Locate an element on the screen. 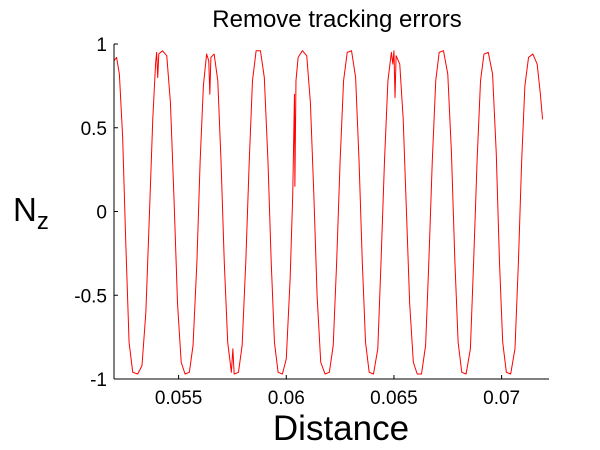 The height and width of the screenshot is (450, 600). y-tick-label: 0.5 is located at coordinates (94, 129).